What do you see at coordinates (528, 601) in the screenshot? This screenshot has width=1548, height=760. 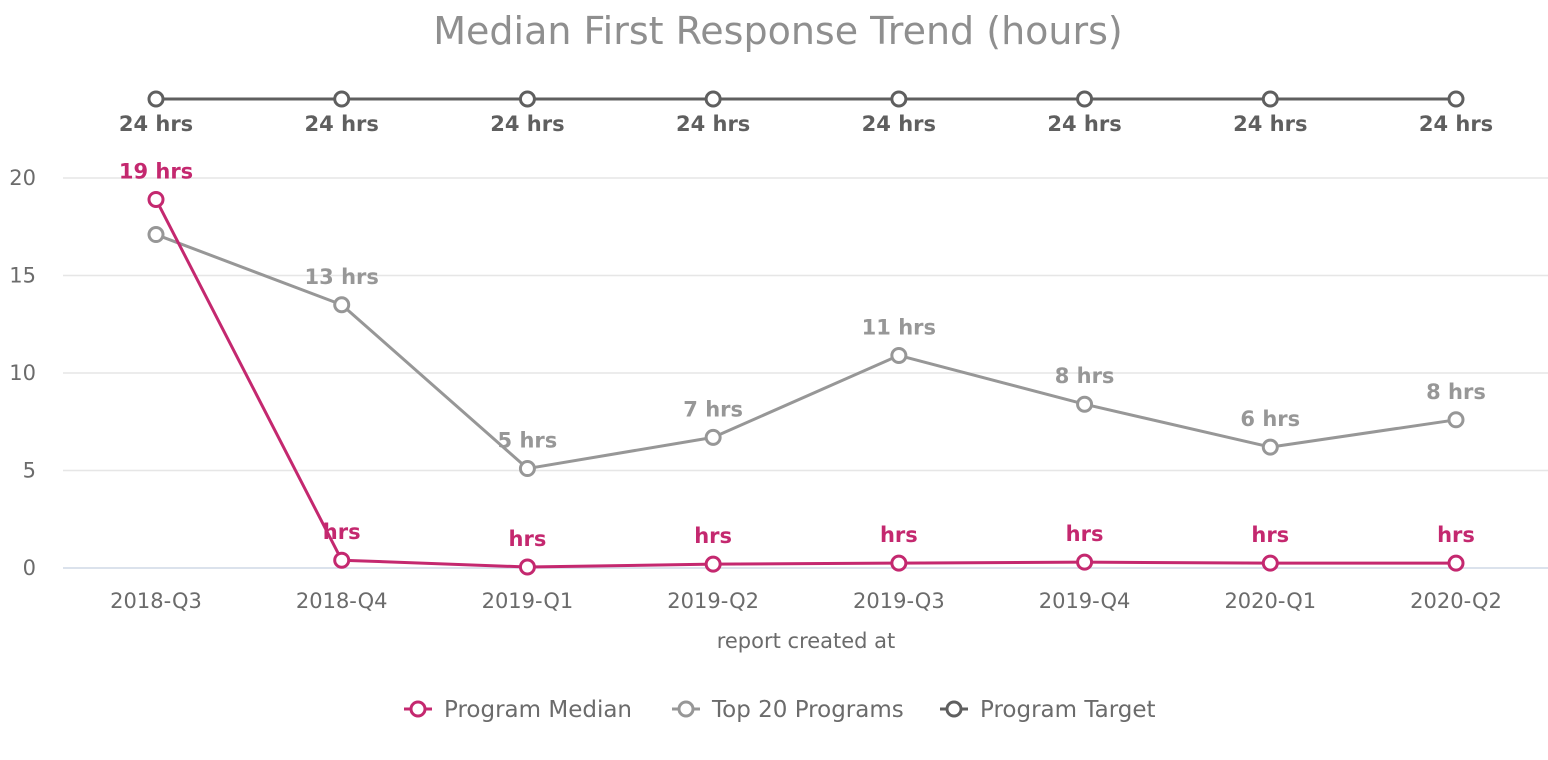 I see `x-tick-label: 2019-Q1` at bounding box center [528, 601].